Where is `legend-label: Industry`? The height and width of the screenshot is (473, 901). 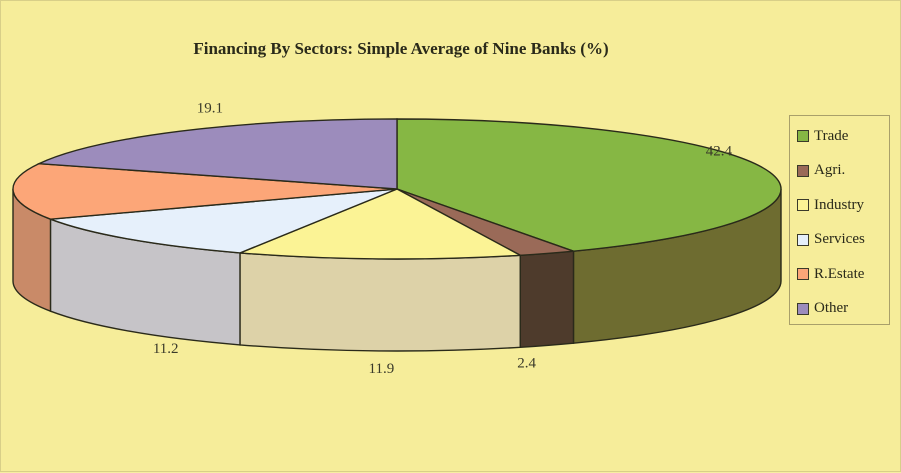 legend-label: Industry is located at coordinates (839, 204).